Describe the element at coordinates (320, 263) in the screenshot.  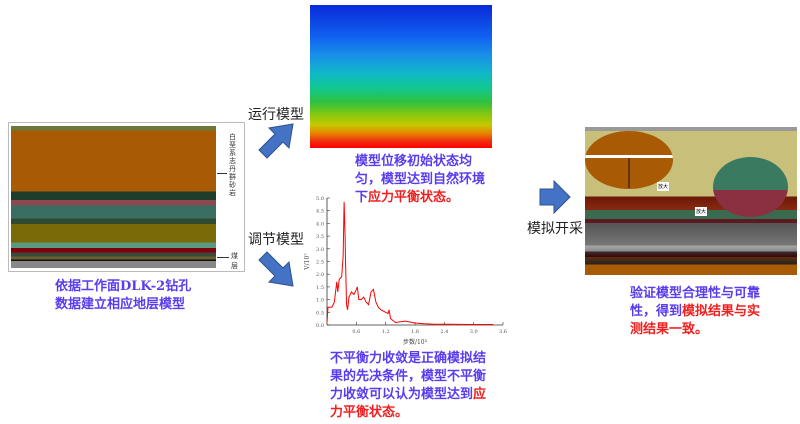
I see `y-tick-label: 2.5` at that location.